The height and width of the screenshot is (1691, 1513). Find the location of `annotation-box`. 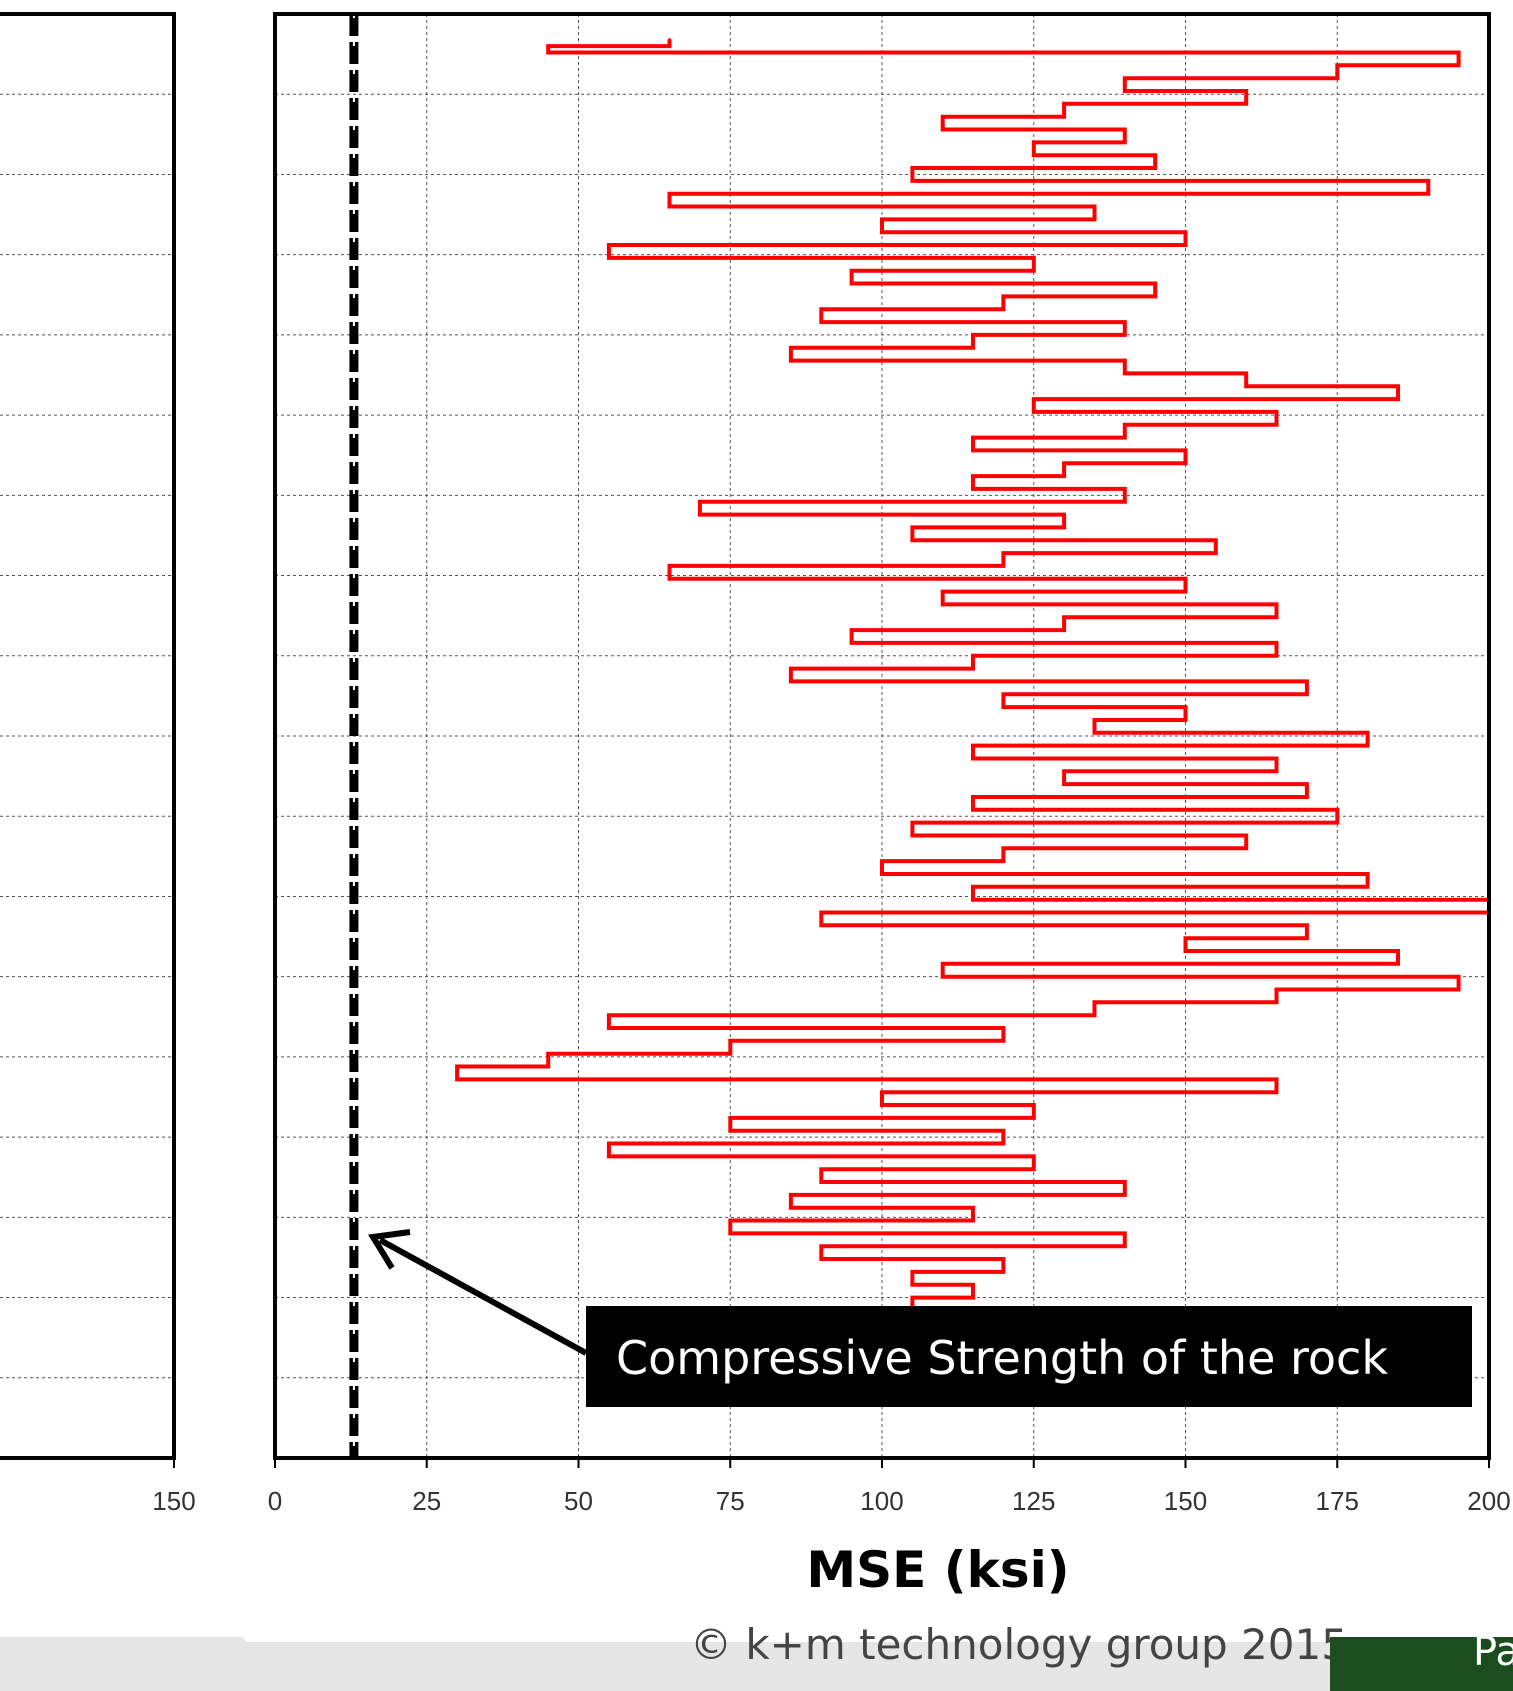

annotation-box is located at coordinates (1029, 1356).